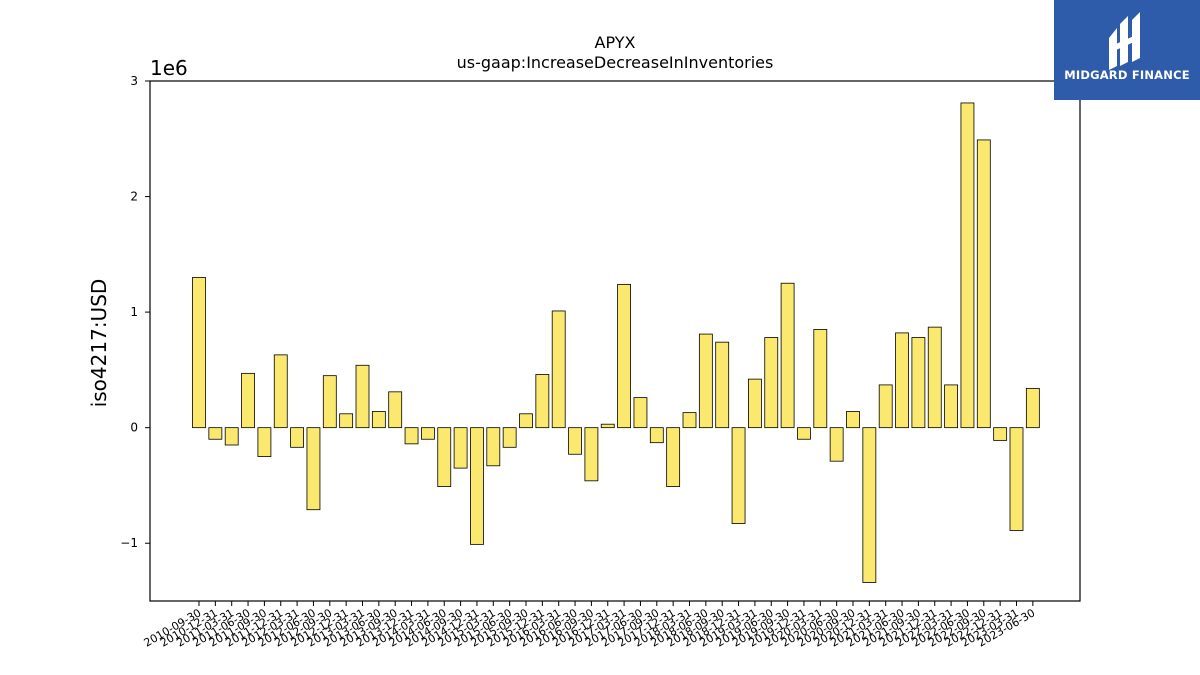 Image resolution: width=1200 pixels, height=675 pixels. What do you see at coordinates (99, 343) in the screenshot?
I see `y-axis-label: iso4217:USD` at bounding box center [99, 343].